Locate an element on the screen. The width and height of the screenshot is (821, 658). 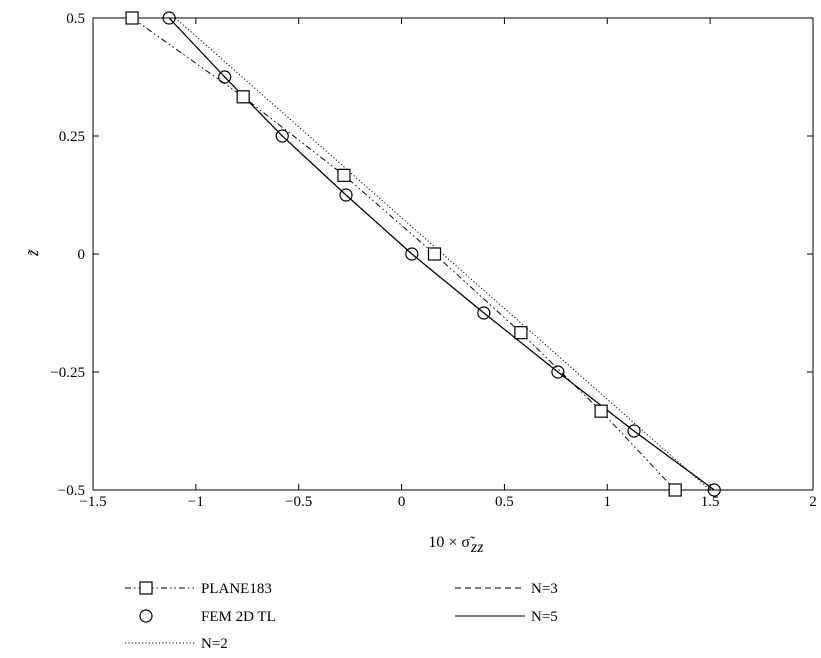
legend-label: N=2 is located at coordinates (214, 644).